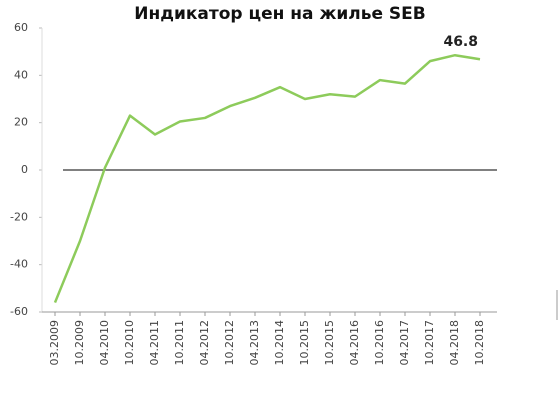  I want to click on x-tick-label: 03.2009, so click(54, 343).